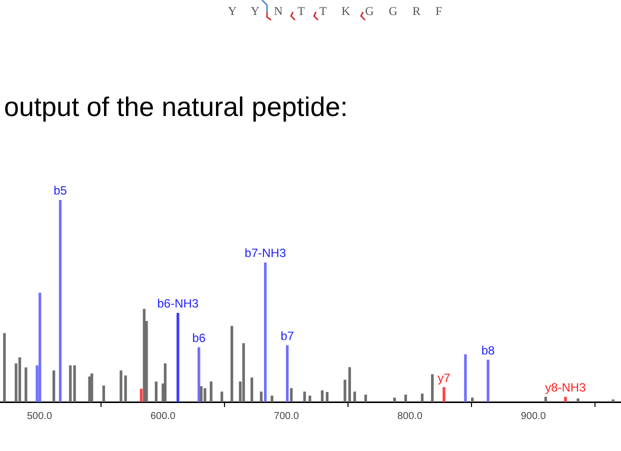  What do you see at coordinates (199, 337) in the screenshot?
I see `annotation: b6` at bounding box center [199, 337].